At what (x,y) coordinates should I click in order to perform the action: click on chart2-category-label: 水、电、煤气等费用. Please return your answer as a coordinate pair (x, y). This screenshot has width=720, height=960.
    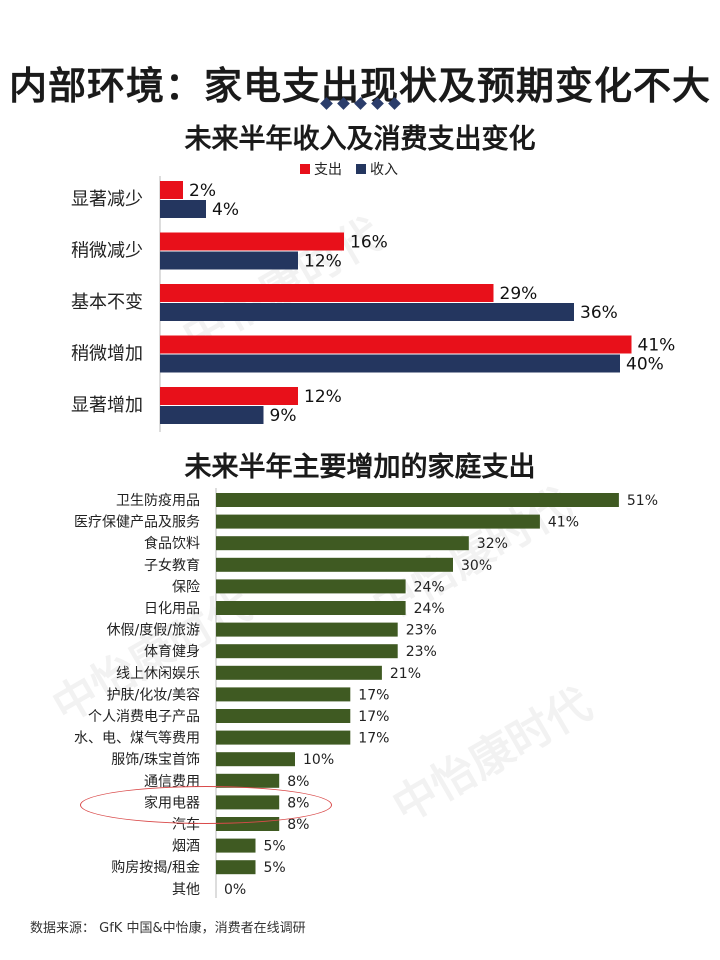
    Looking at the image, I should click on (137, 738).